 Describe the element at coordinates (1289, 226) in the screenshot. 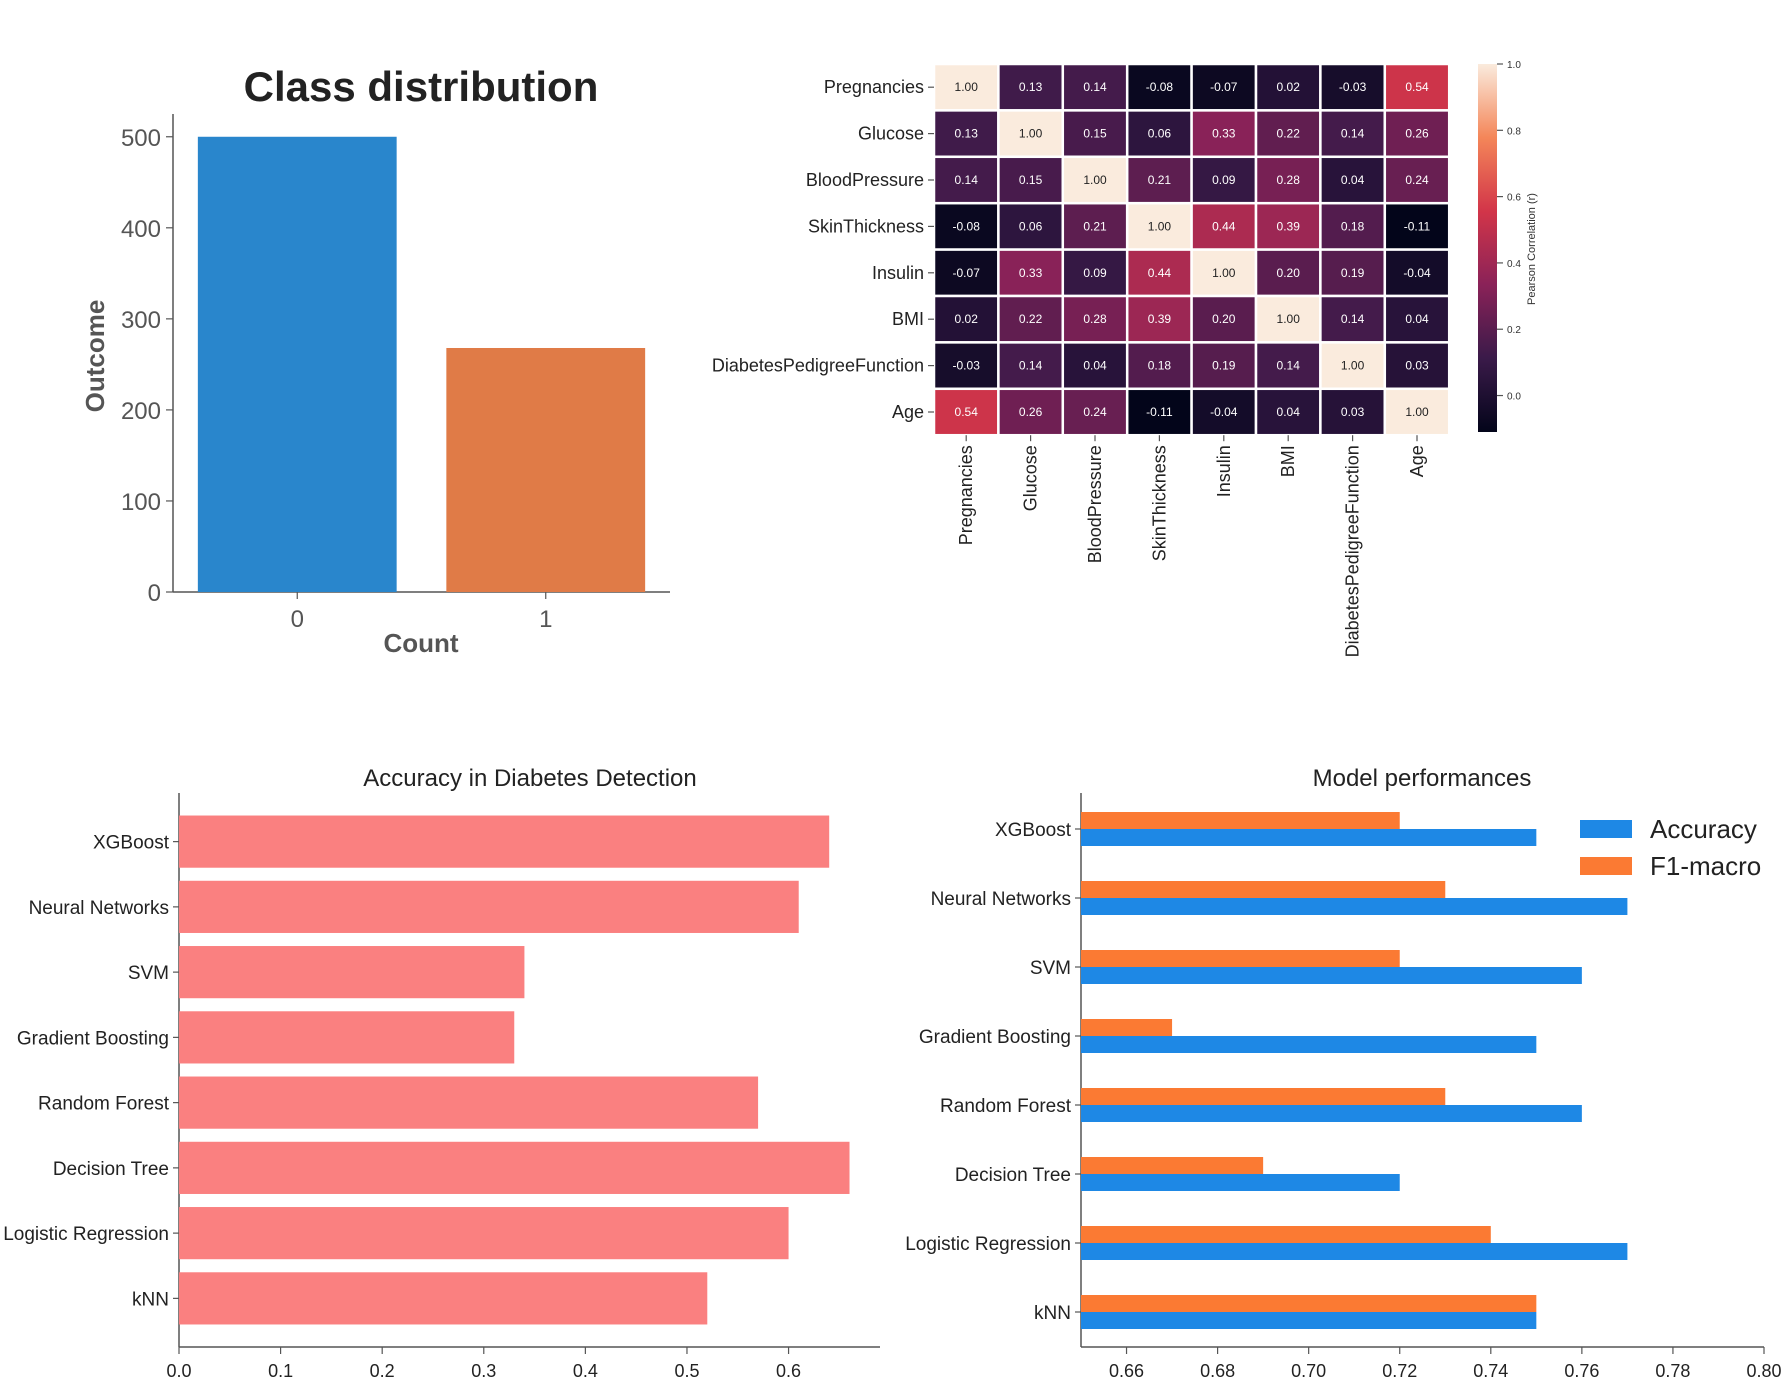

I see `cell-value: 0.39` at that location.